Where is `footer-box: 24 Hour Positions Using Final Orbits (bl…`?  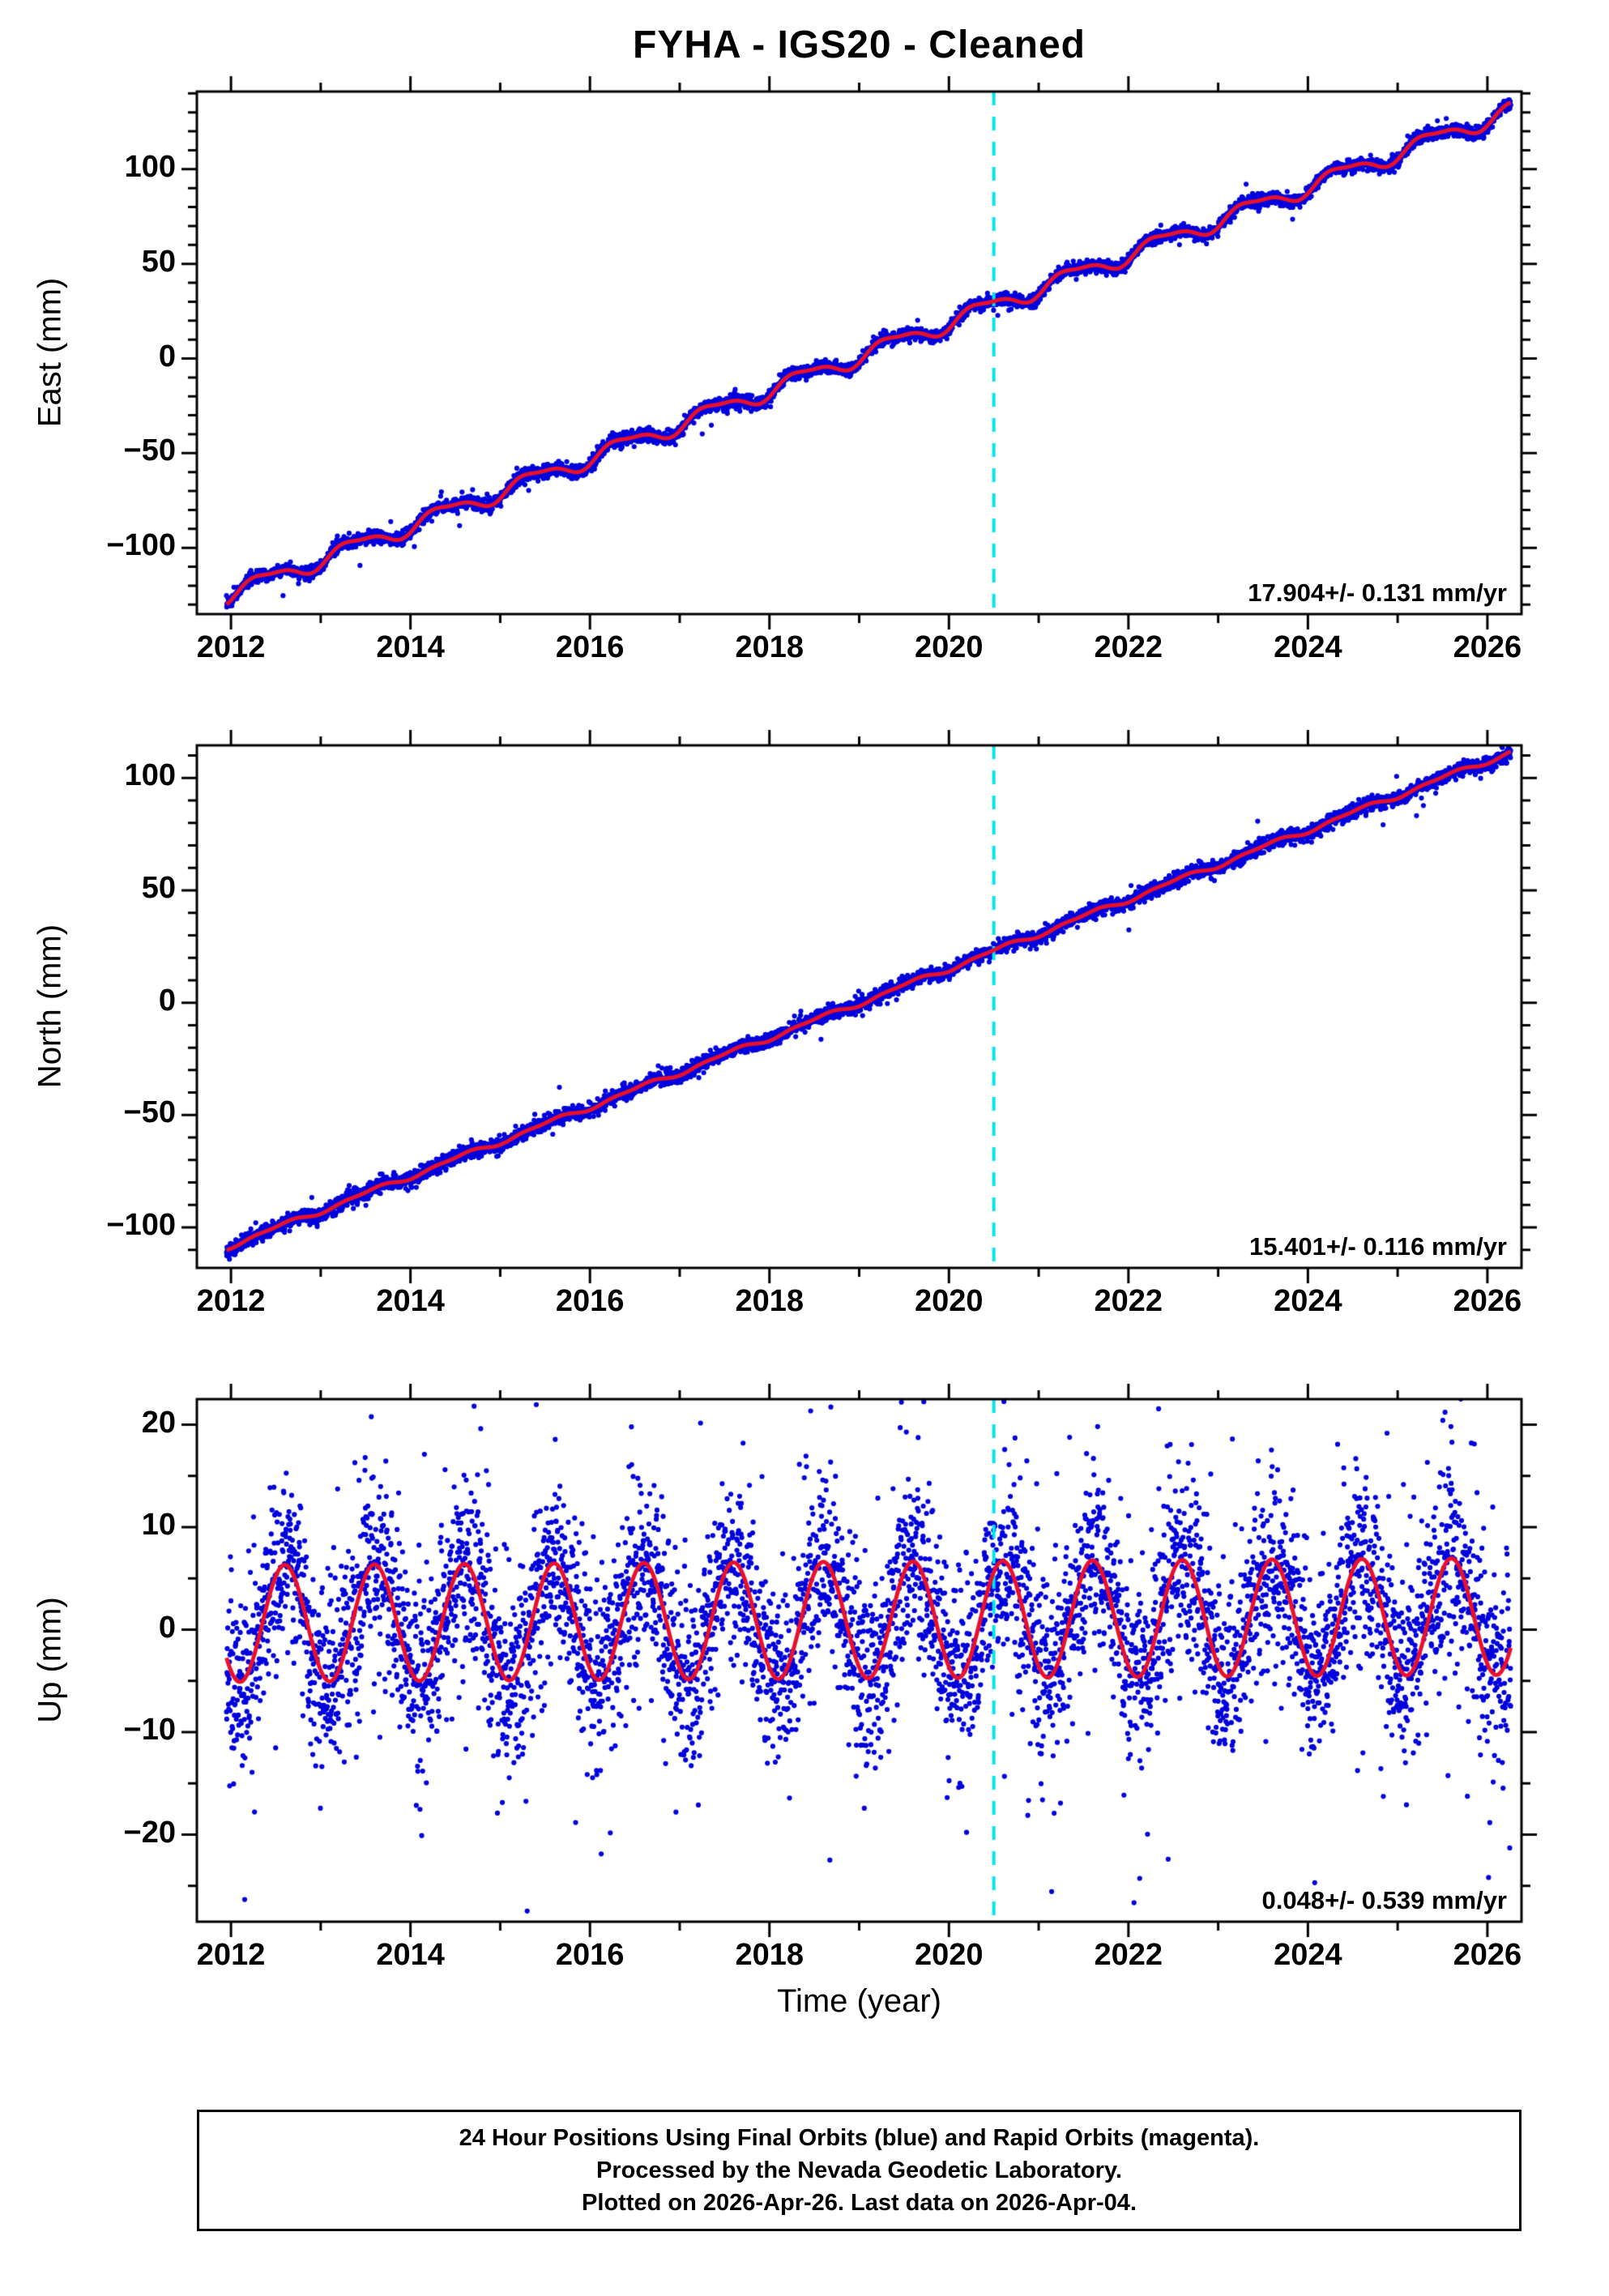 footer-box: 24 Hour Positions Using Final Orbits (bl… is located at coordinates (860, 2171).